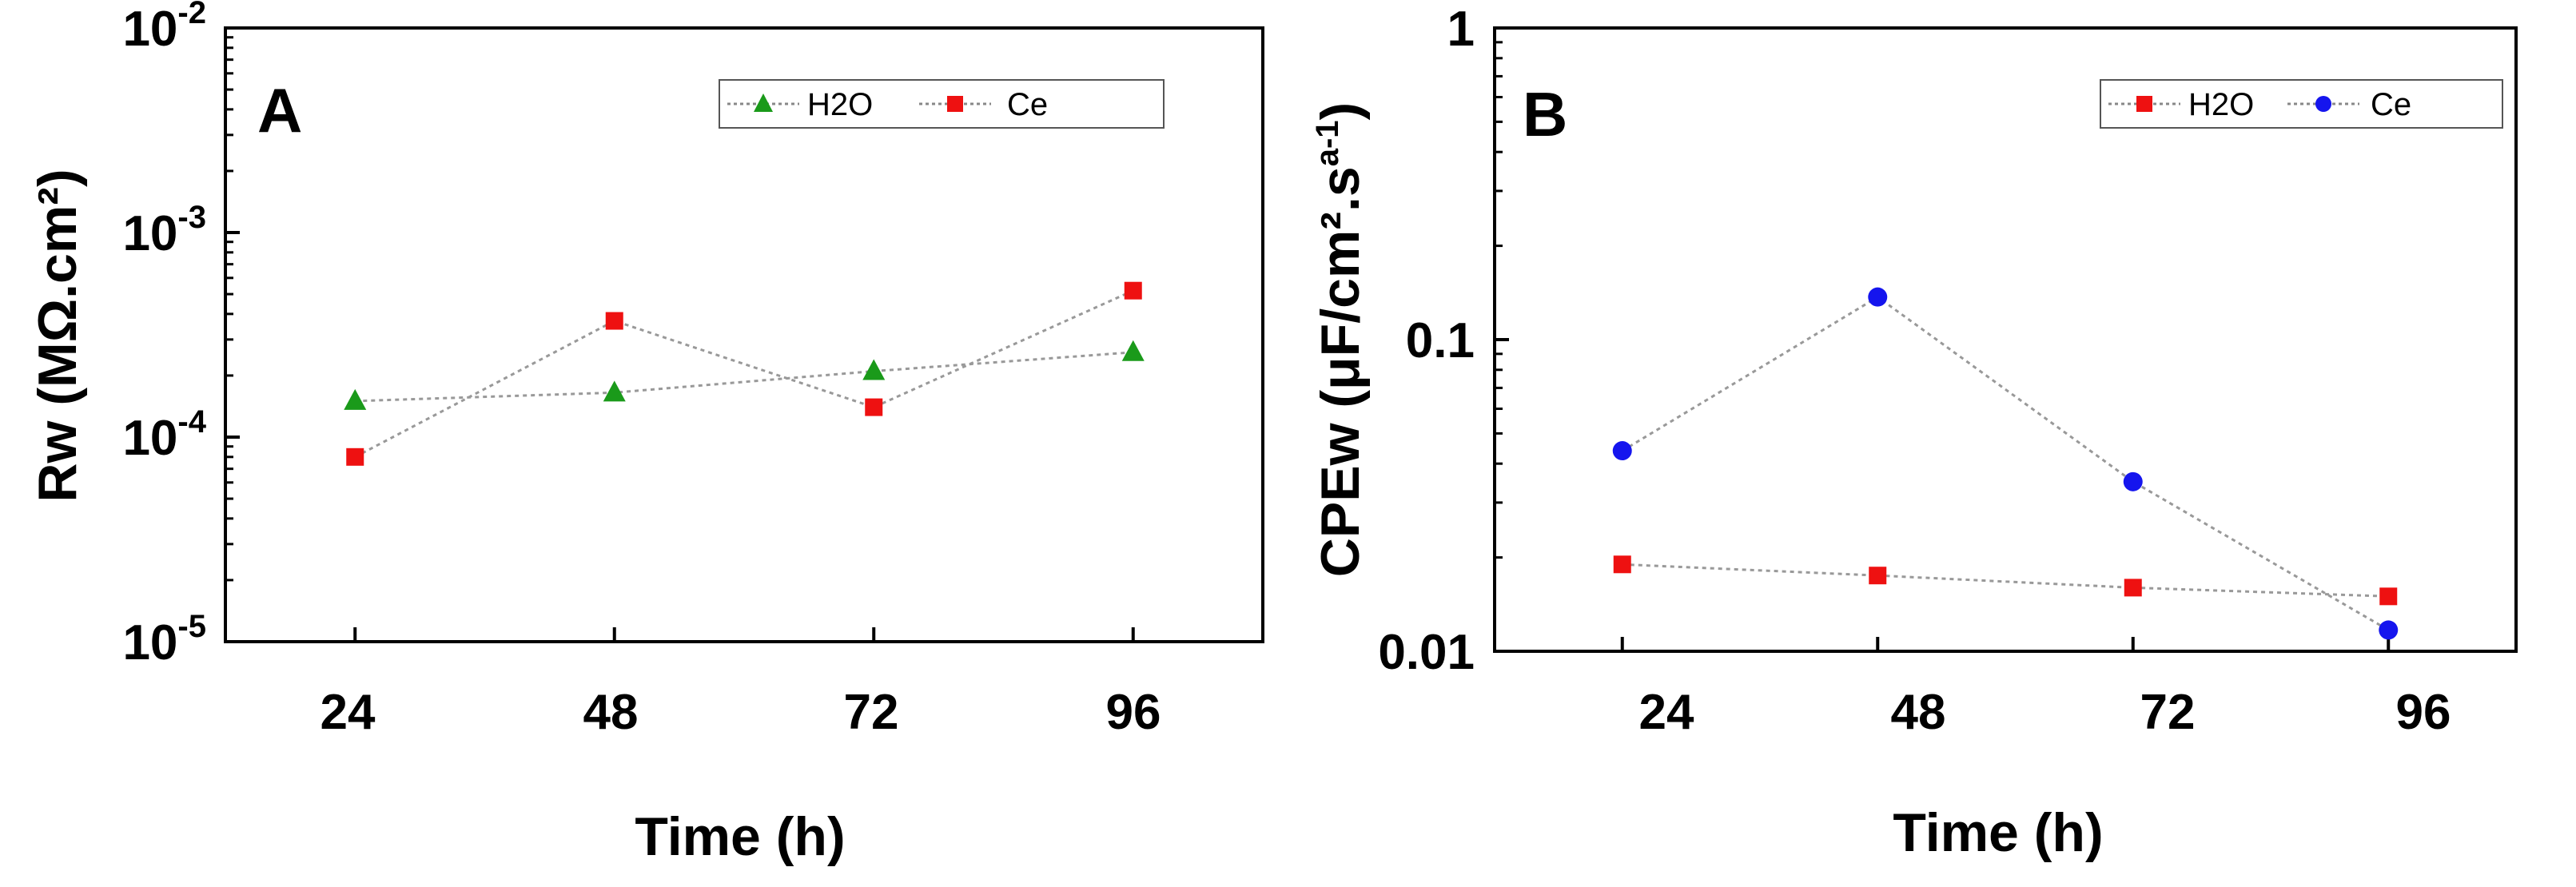 Image resolution: width=2576 pixels, height=887 pixels. What do you see at coordinates (2168, 712) in the screenshot?
I see `x-tick-b-72: 72` at bounding box center [2168, 712].